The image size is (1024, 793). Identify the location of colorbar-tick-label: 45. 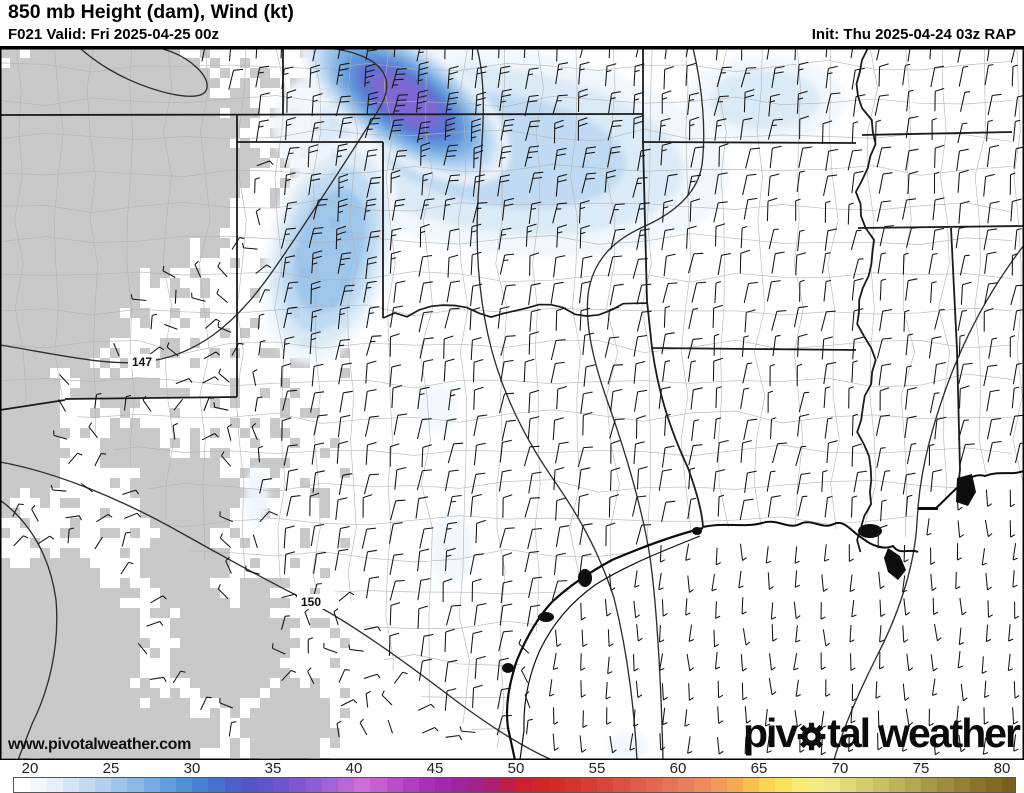
(435, 768).